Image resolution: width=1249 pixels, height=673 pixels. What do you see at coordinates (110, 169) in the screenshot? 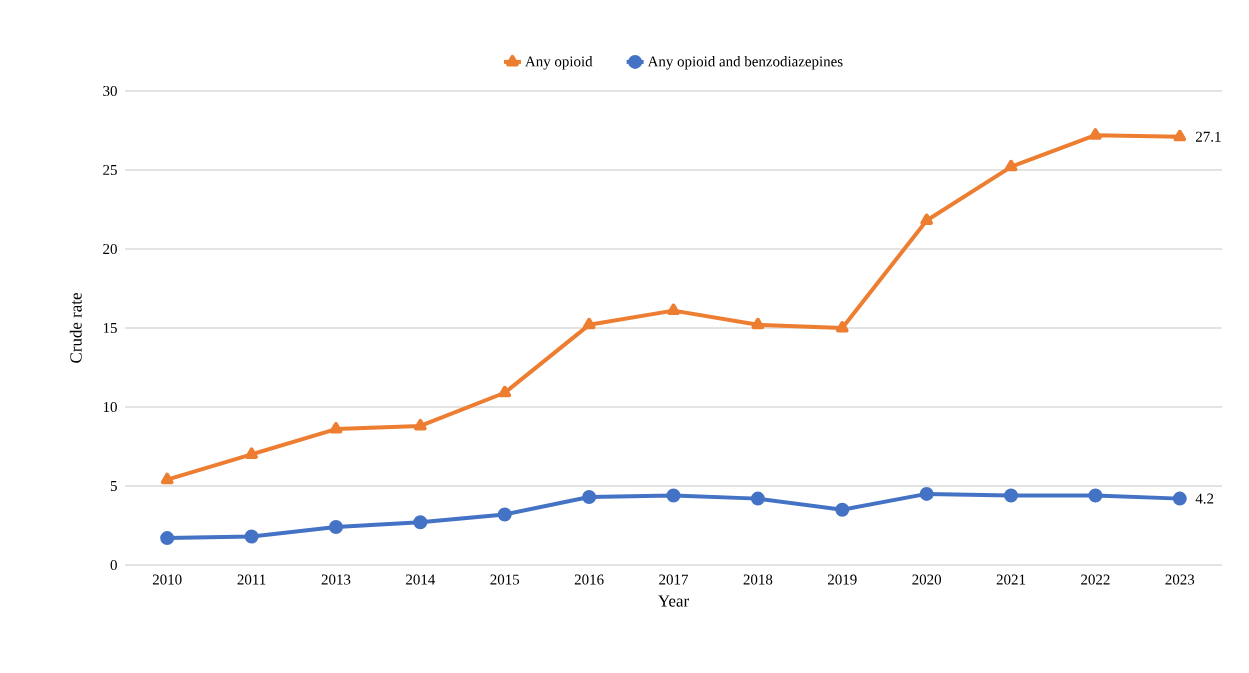
I see `y-tick-label: 25` at bounding box center [110, 169].